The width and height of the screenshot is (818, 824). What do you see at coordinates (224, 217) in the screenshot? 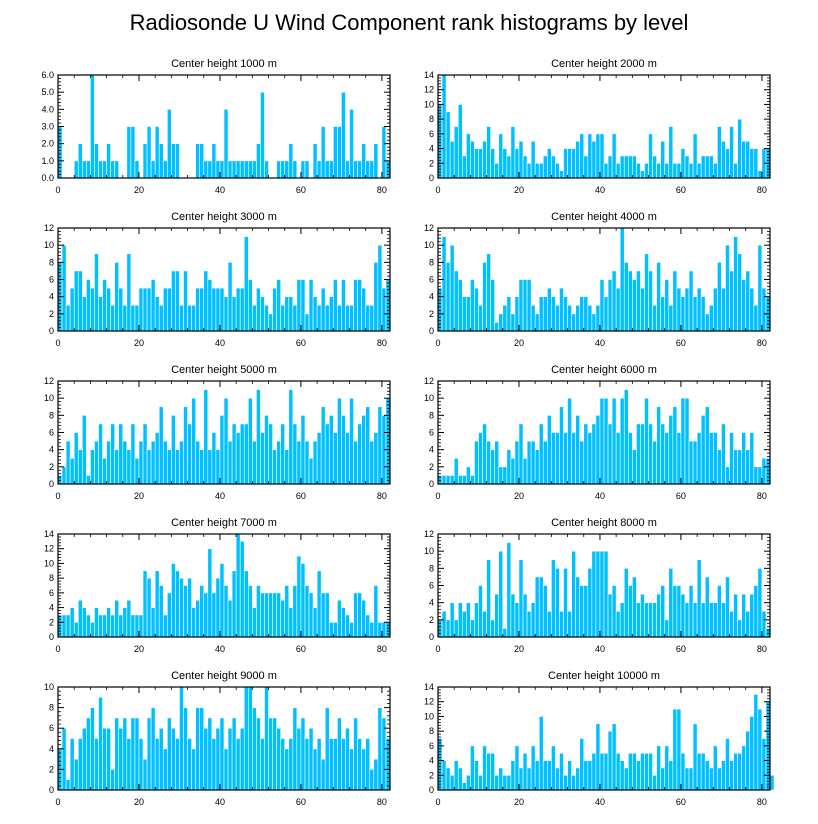
I see `panel-title: Center height 3000 m` at bounding box center [224, 217].